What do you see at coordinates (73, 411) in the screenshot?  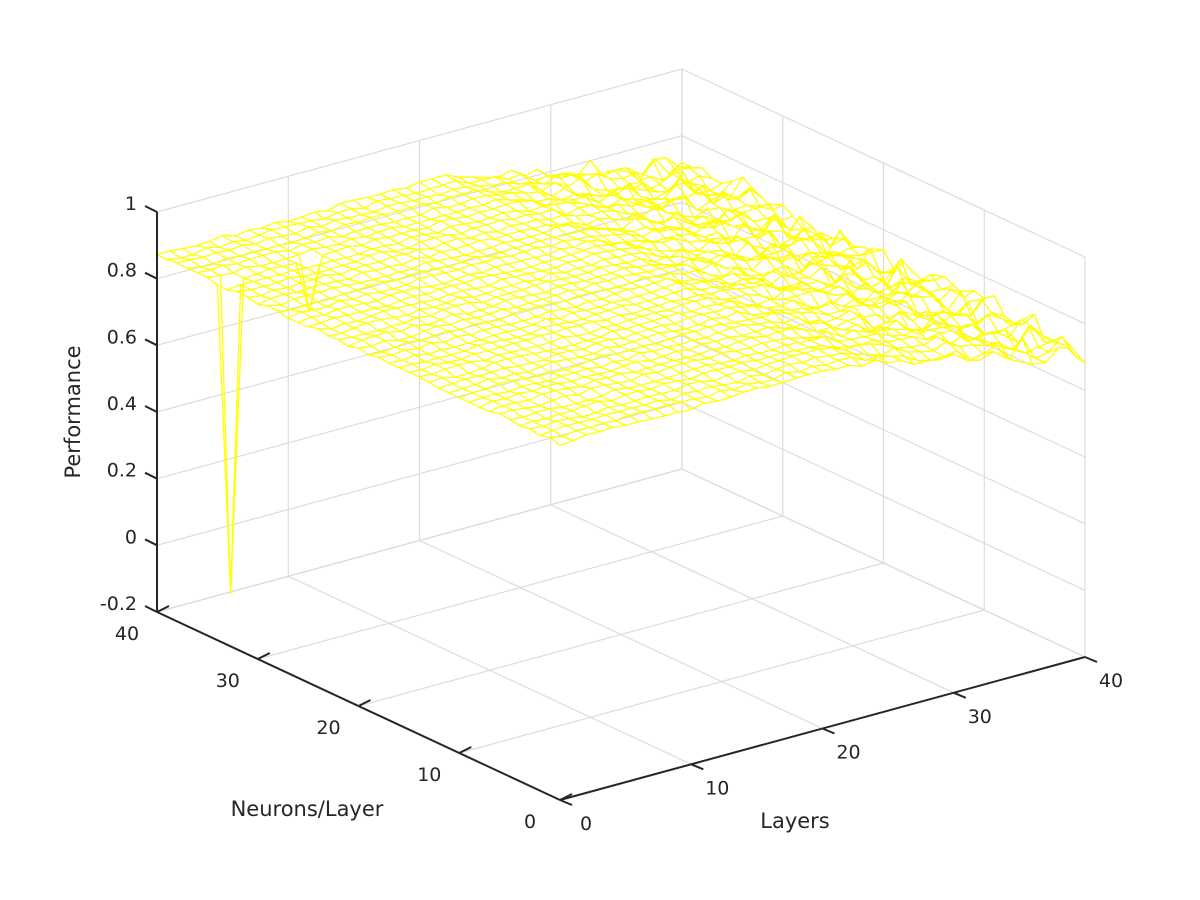 I see `z-axis-label: Performance` at bounding box center [73, 411].